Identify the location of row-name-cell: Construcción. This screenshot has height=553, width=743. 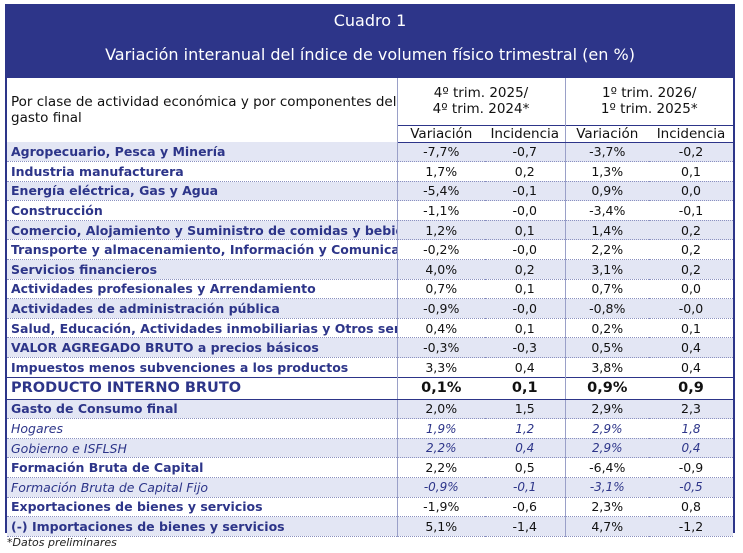
(202, 210).